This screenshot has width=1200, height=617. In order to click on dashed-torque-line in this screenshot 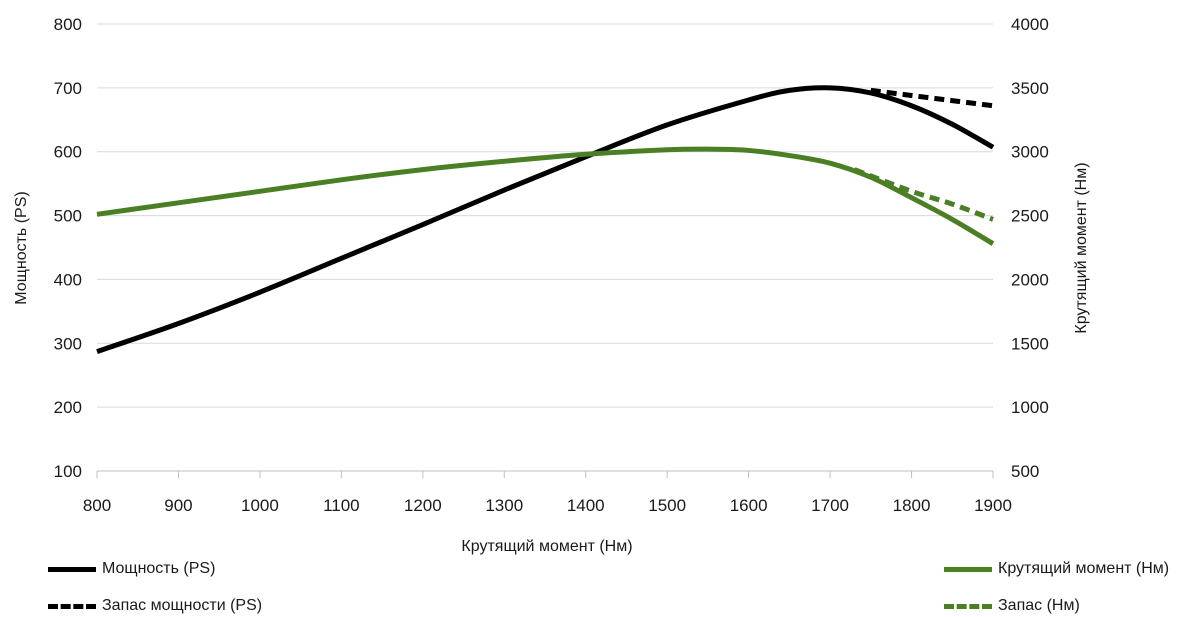, I will do `click(923, 194)`.